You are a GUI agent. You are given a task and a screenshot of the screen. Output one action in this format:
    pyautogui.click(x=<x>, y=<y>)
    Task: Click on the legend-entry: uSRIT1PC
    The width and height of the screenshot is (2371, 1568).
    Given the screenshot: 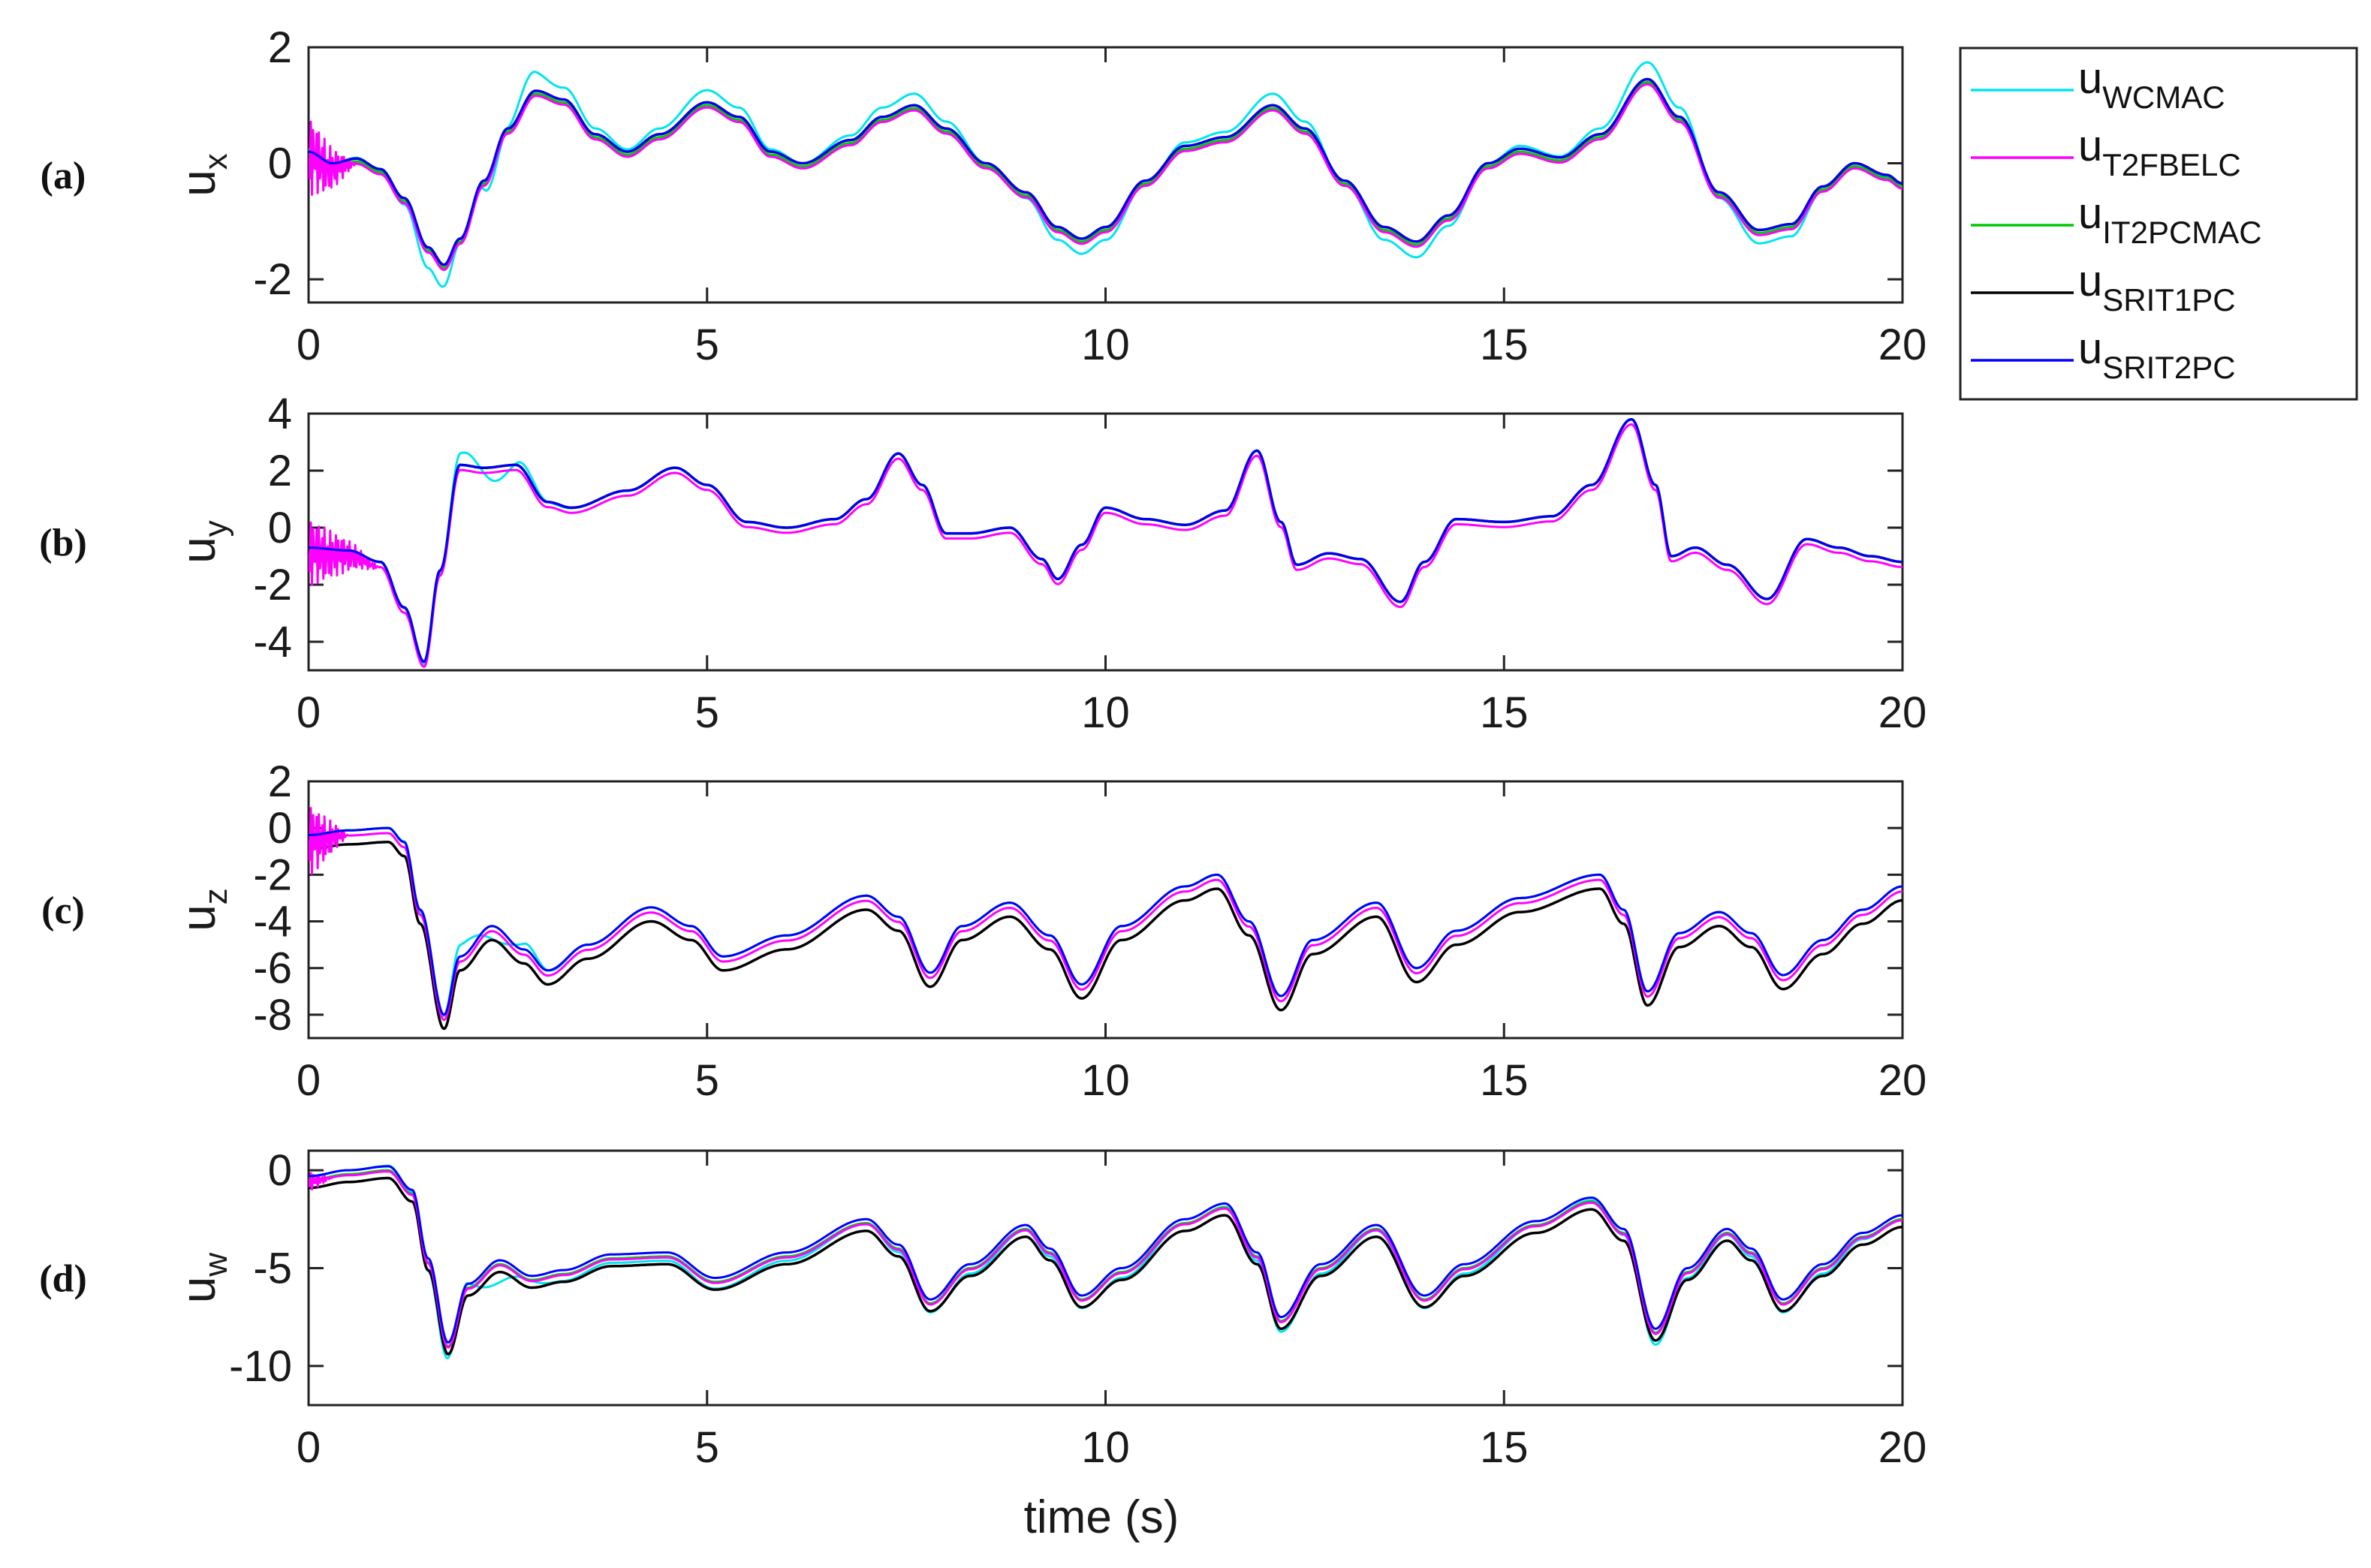 What is the action you would take?
    pyautogui.click(x=2157, y=287)
    